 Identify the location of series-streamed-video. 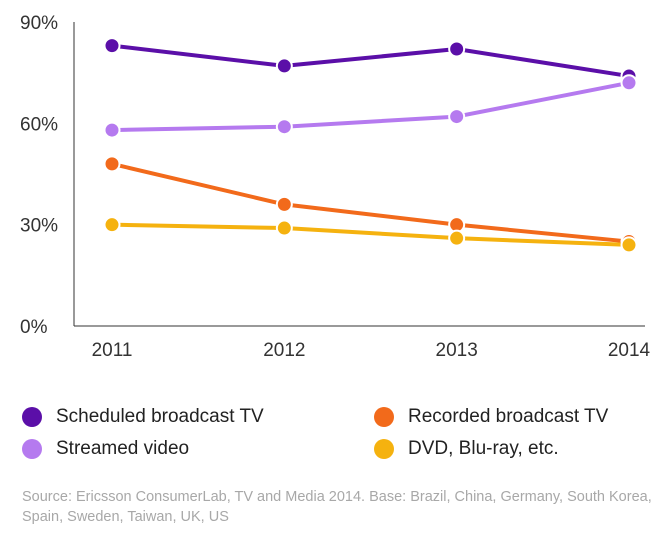
(370, 106).